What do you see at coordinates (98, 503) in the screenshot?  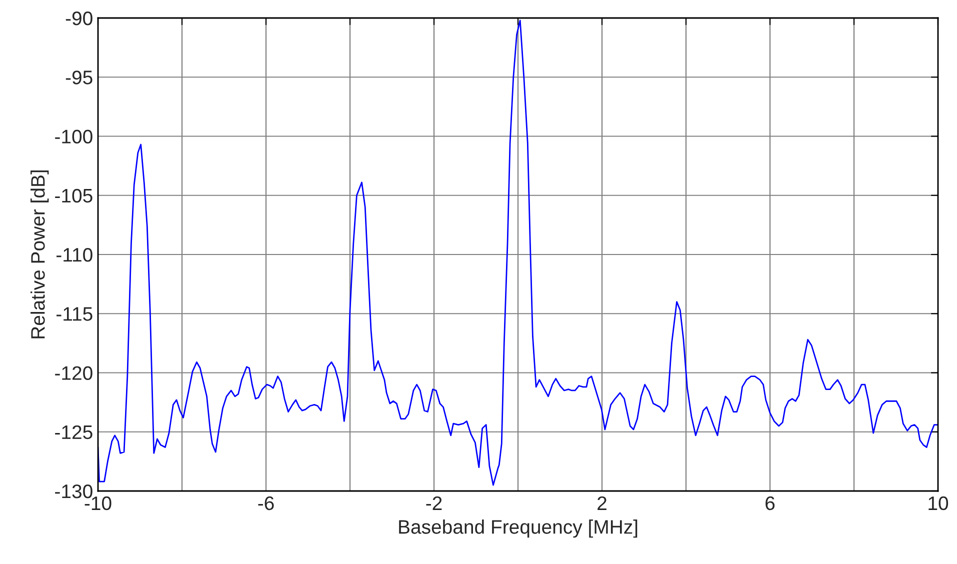 I see `x-tick-label: -10` at bounding box center [98, 503].